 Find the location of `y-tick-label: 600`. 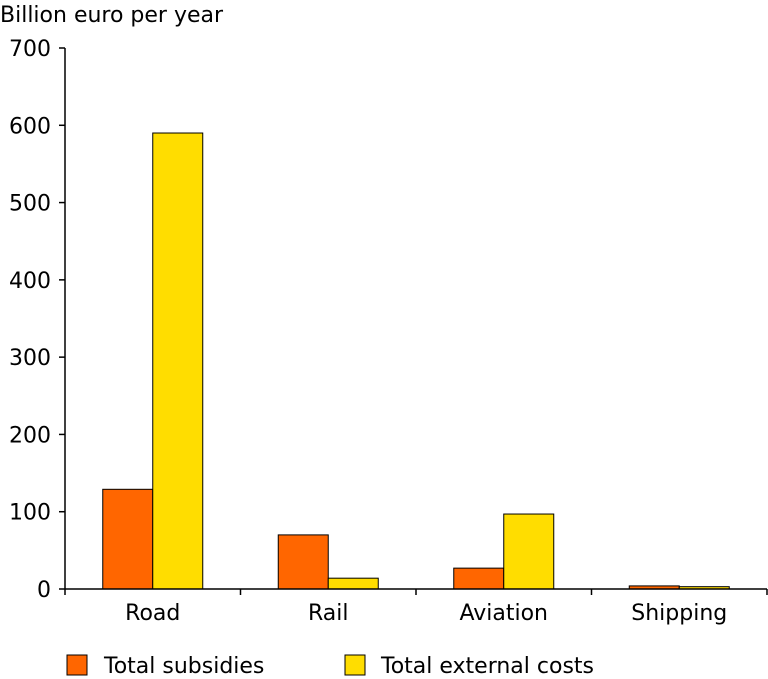

y-tick-label: 600 is located at coordinates (30, 126).